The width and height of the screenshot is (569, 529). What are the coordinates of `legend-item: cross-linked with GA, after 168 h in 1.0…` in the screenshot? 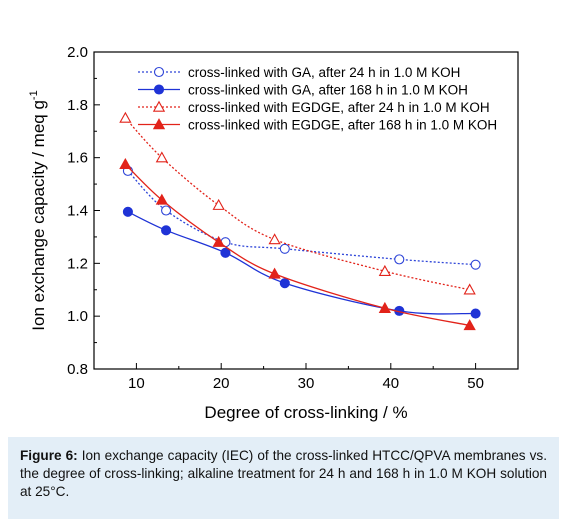 It's located at (303, 90).